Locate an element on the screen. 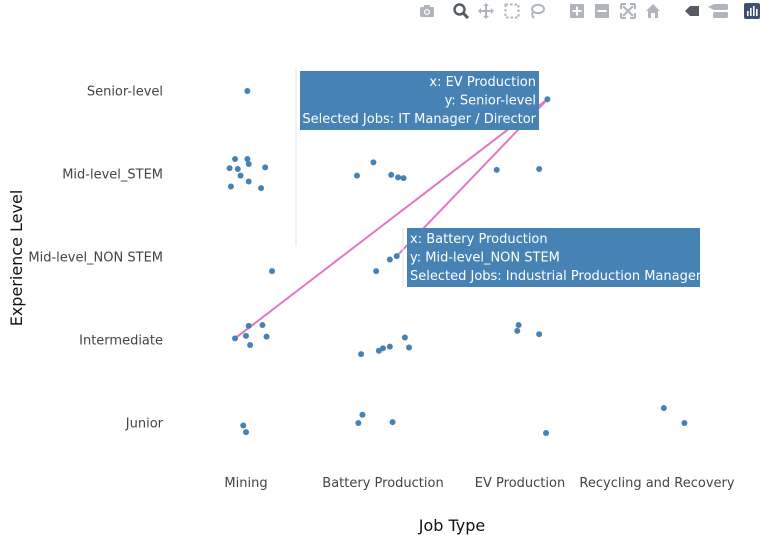  reset-axes-icon is located at coordinates (653, 11).